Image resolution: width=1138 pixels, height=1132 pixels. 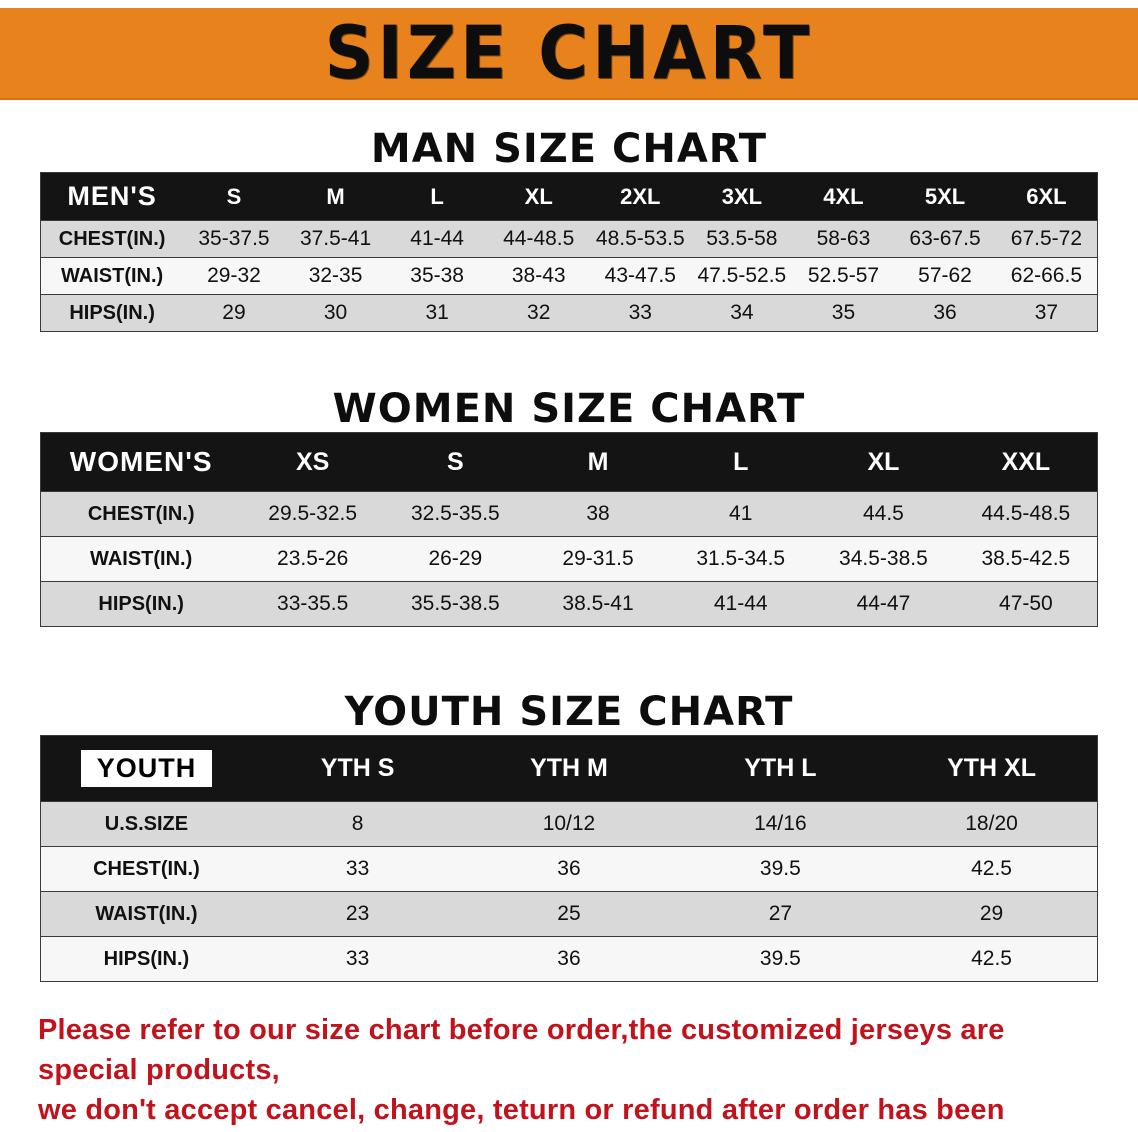 What do you see at coordinates (843, 275) in the screenshot?
I see `size-value-cell: 52.5-57` at bounding box center [843, 275].